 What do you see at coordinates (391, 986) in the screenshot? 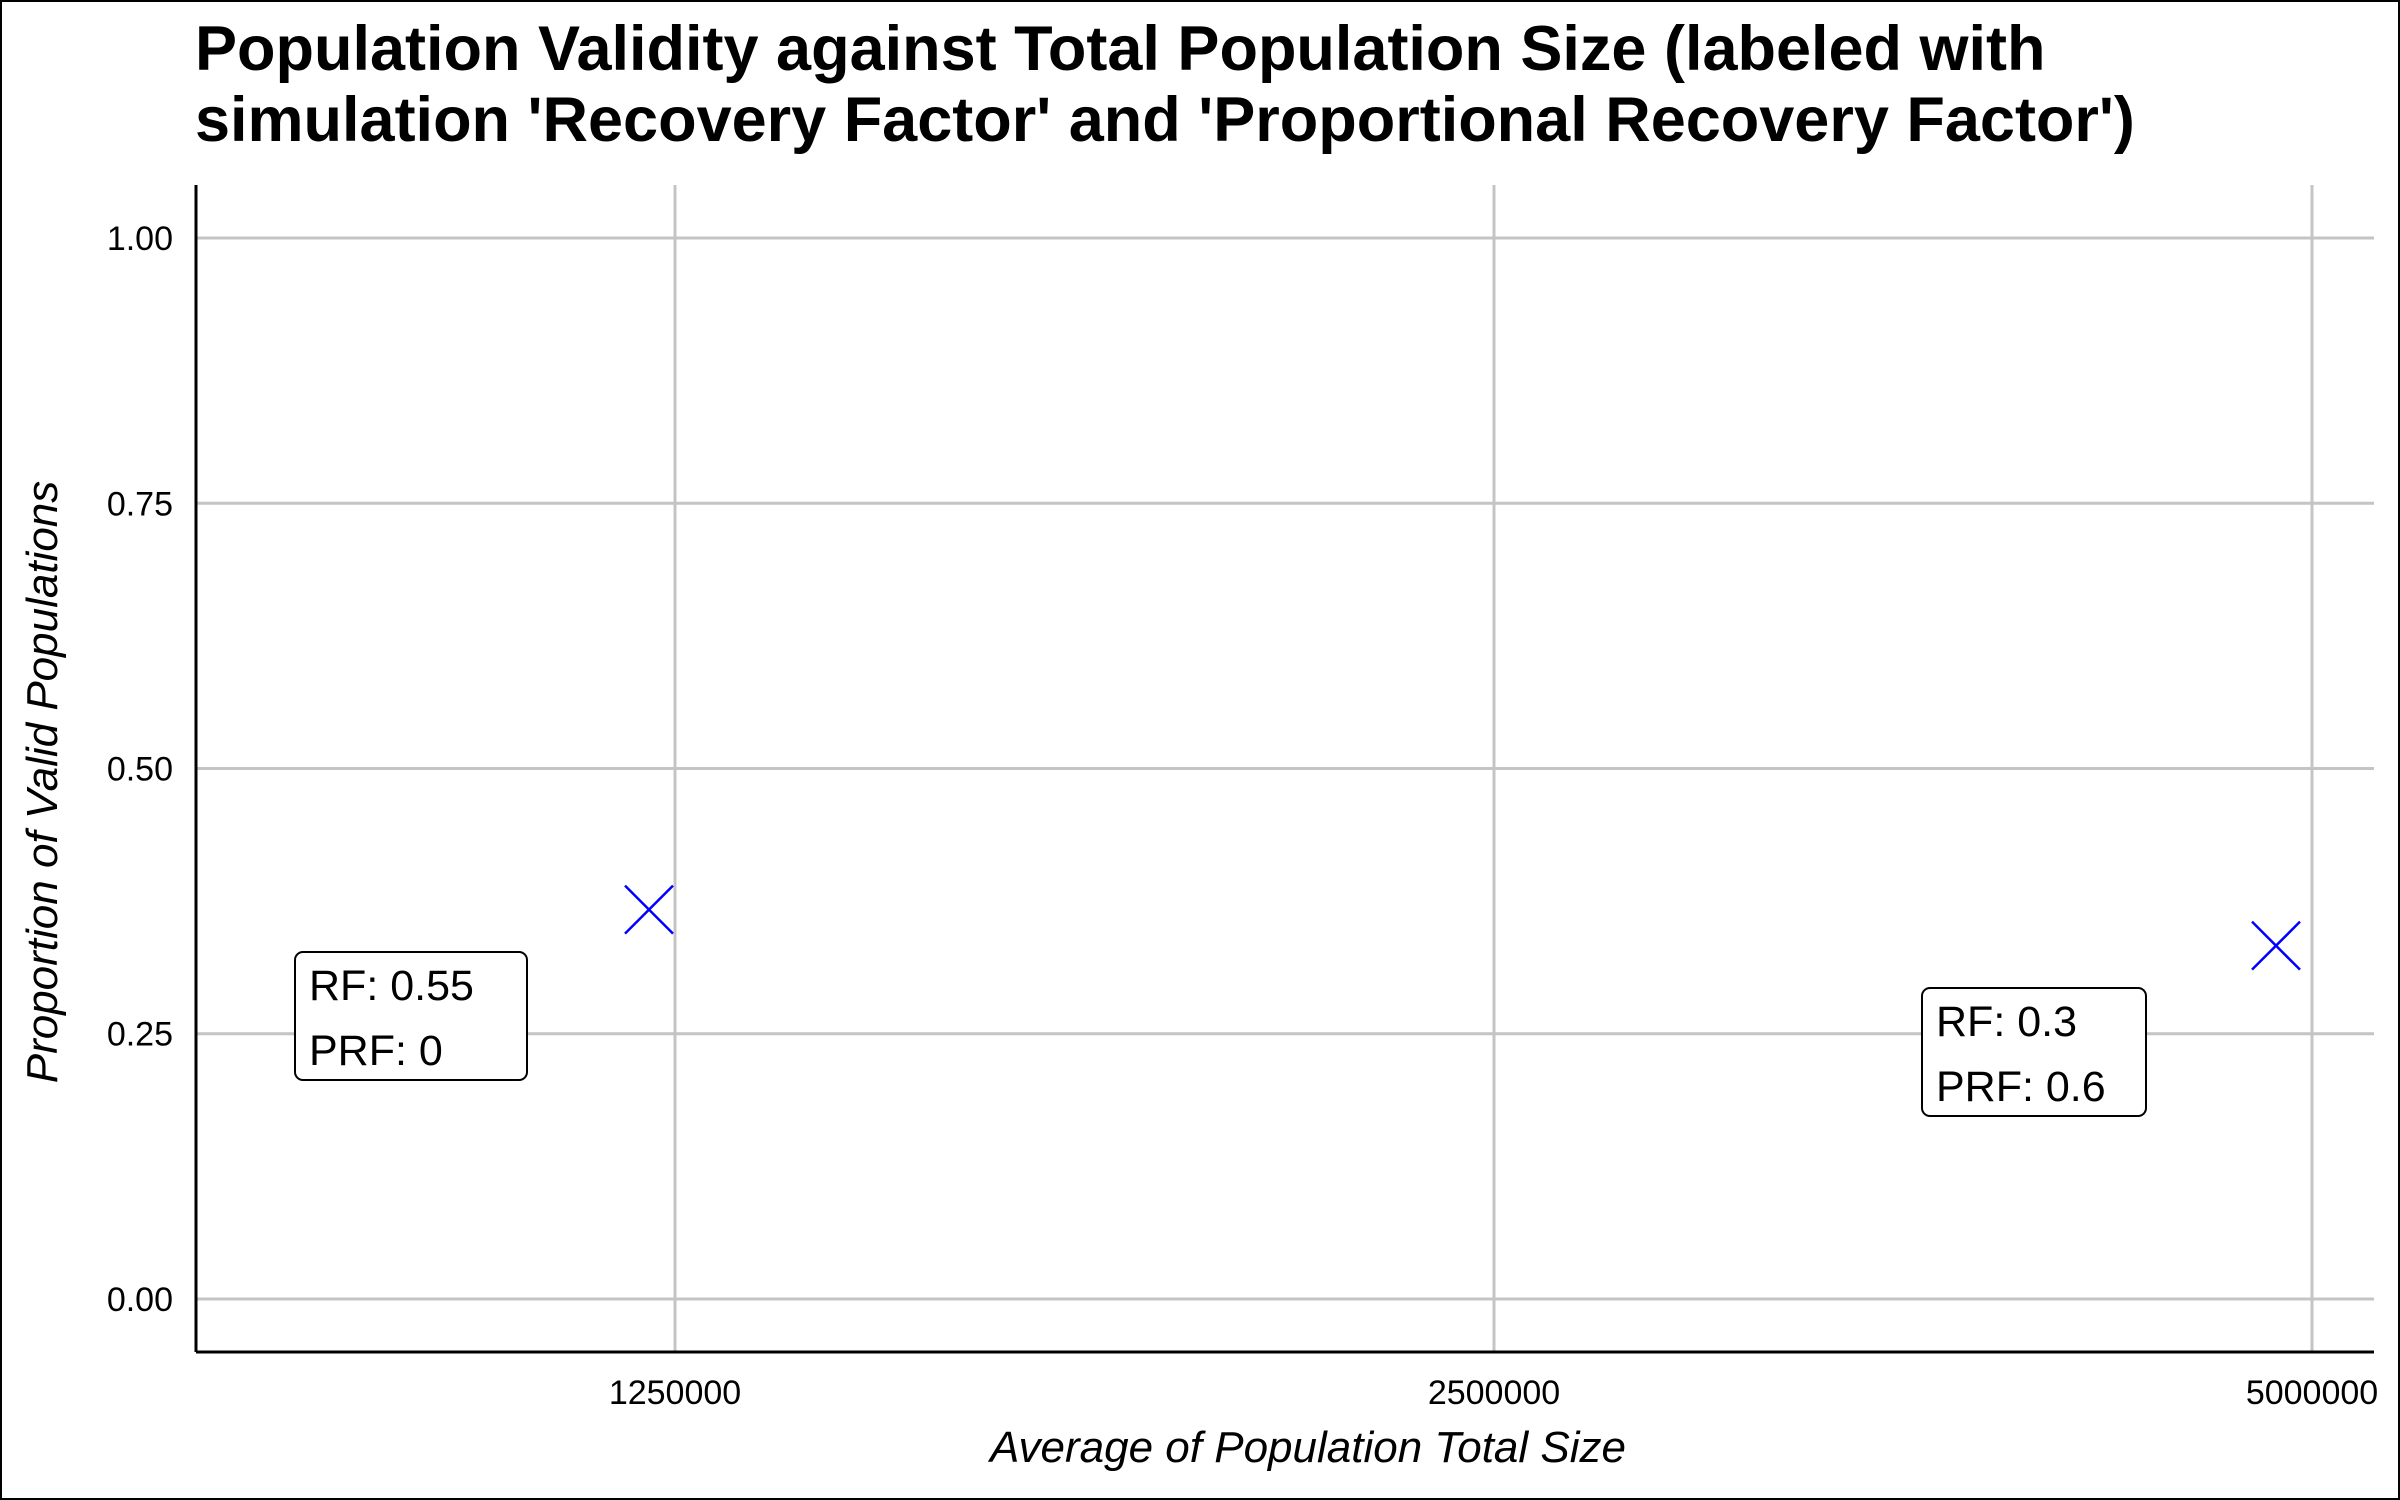
I see `rf-label: RF: 0.55` at bounding box center [391, 986].